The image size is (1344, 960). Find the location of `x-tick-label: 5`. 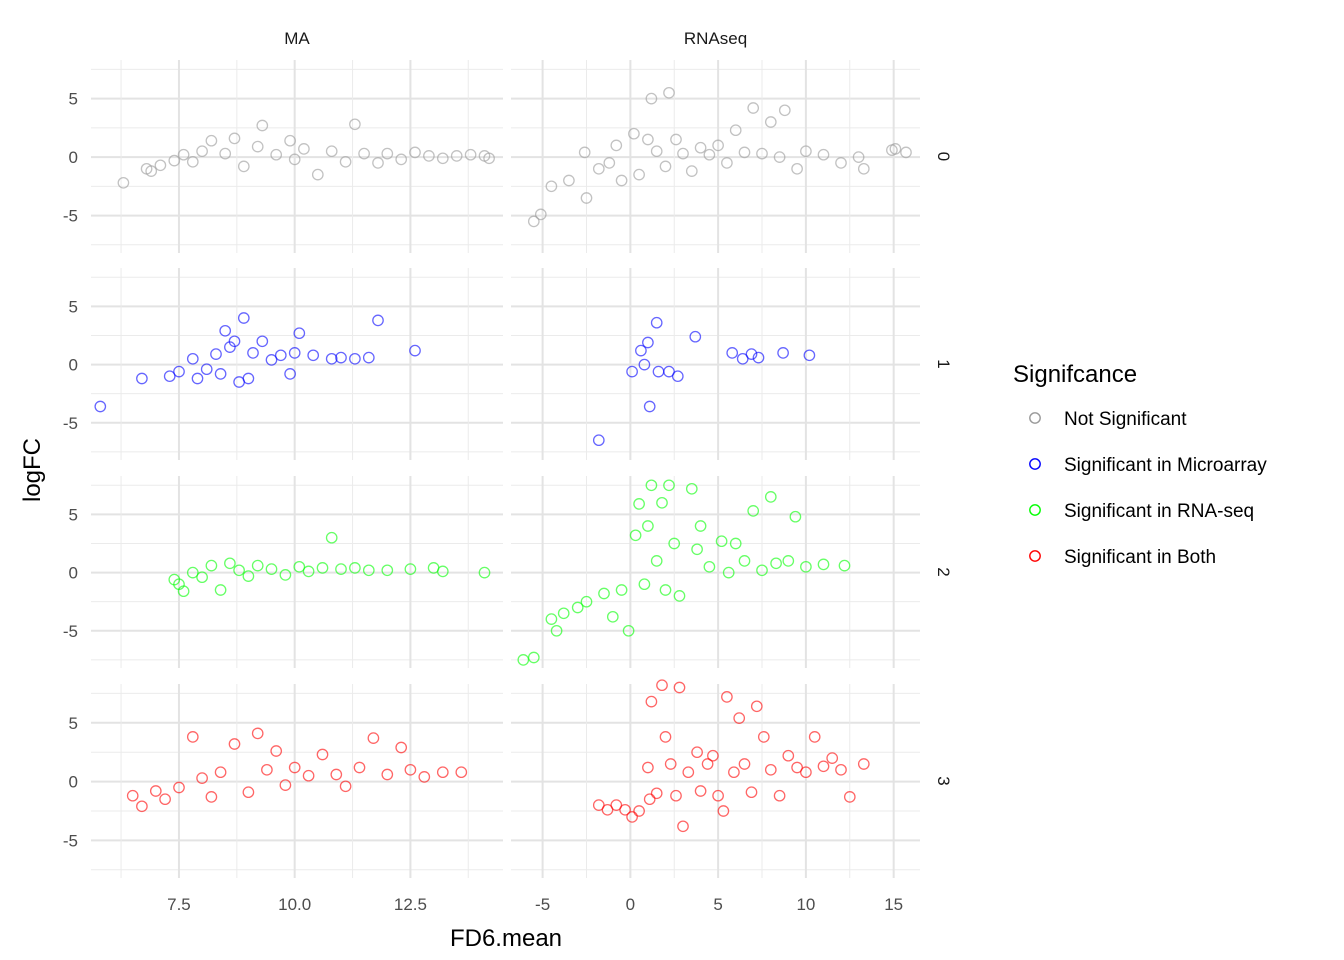

x-tick-label: 5 is located at coordinates (717, 904).